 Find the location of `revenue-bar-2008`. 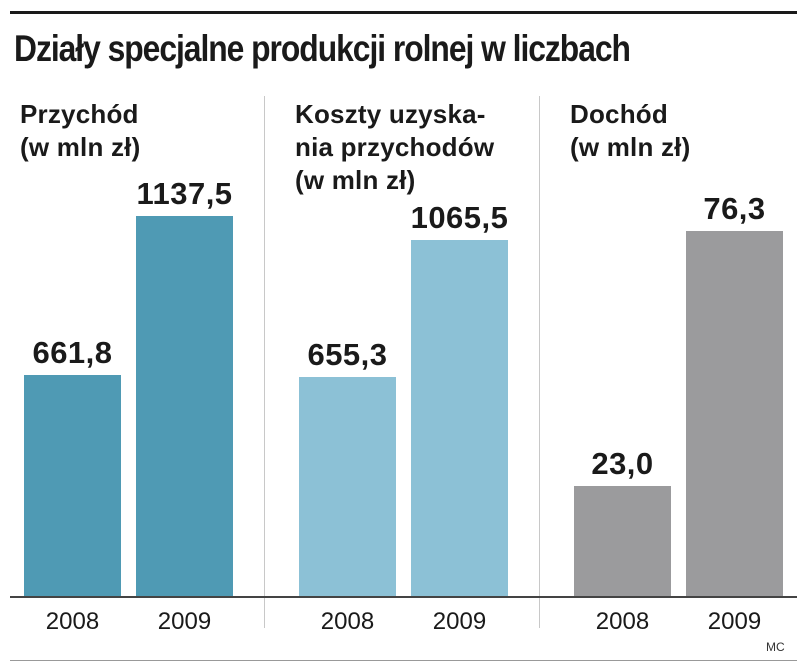

revenue-bar-2008 is located at coordinates (72, 485).